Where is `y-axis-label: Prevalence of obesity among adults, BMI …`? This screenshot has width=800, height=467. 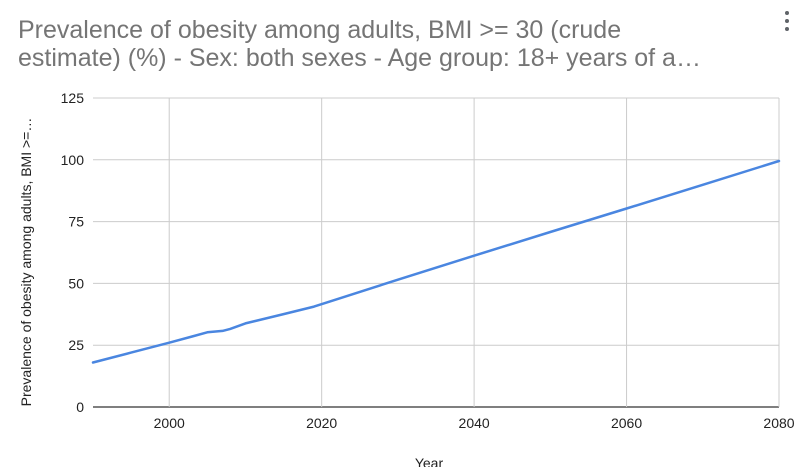 y-axis-label: Prevalence of obesity among adults, BMI … is located at coordinates (26, 262).